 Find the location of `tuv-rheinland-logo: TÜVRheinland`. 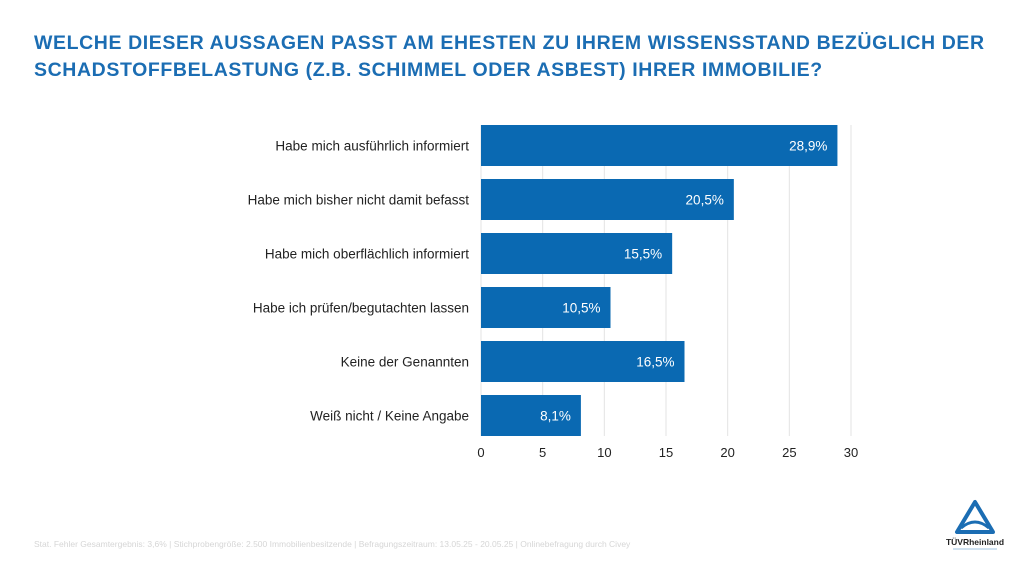

tuv-rheinland-logo: TÜVRheinland is located at coordinates (975, 525).